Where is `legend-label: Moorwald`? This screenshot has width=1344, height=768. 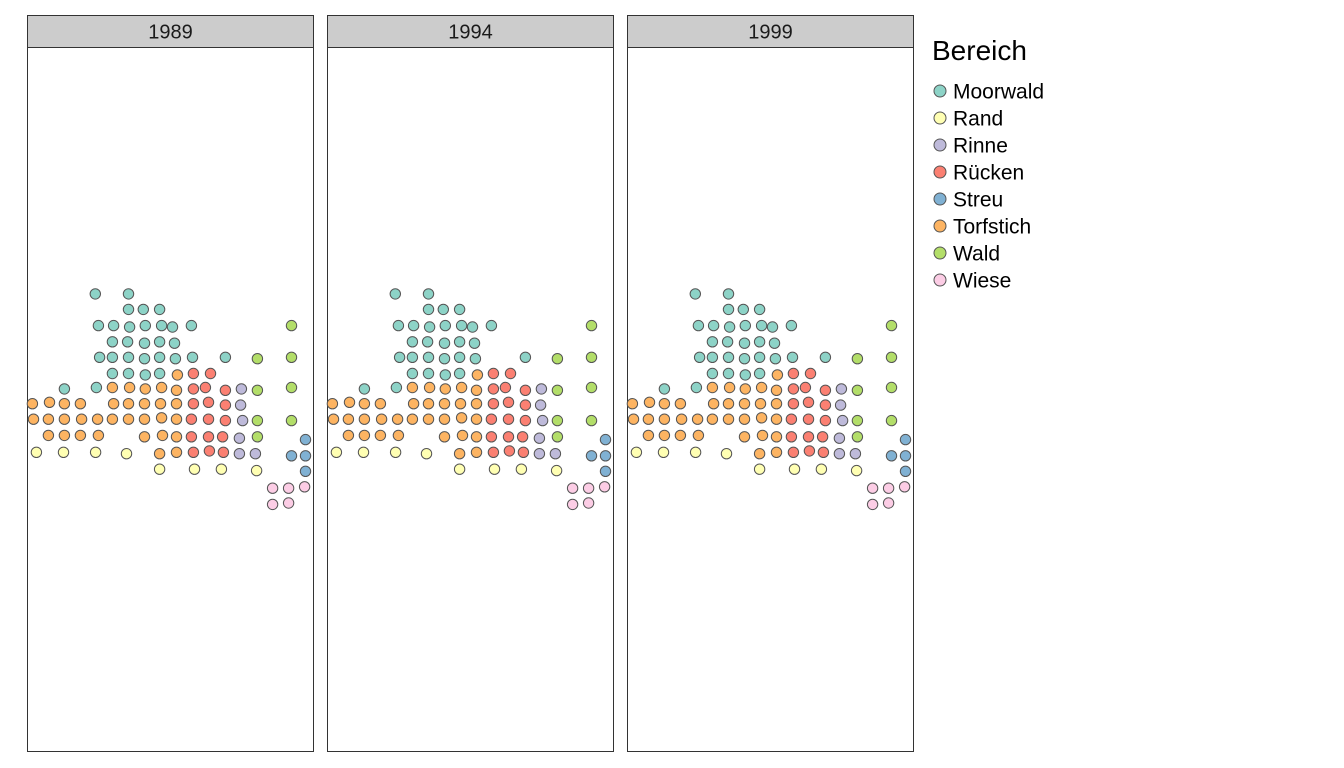 legend-label: Moorwald is located at coordinates (998, 92).